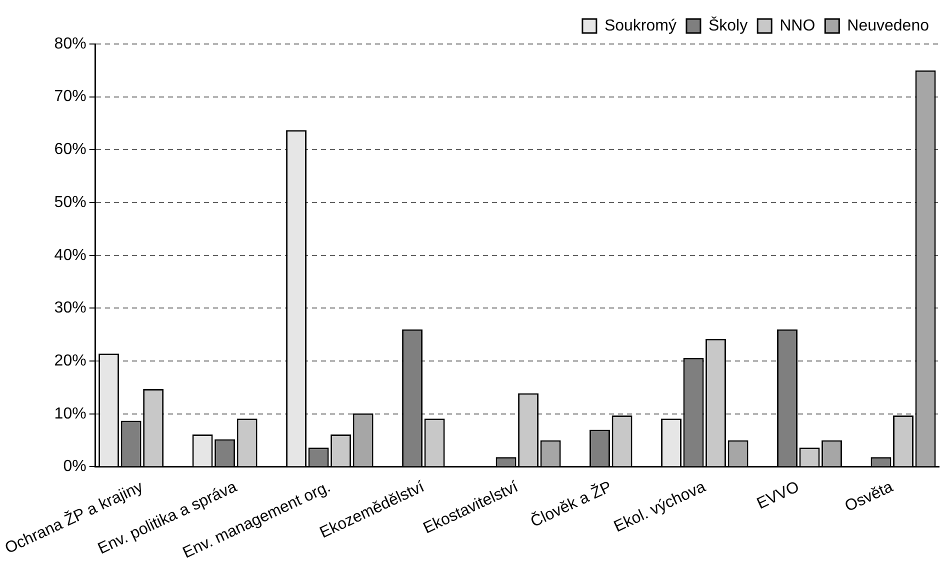 The height and width of the screenshot is (570, 945). Describe the element at coordinates (798, 25) in the screenshot. I see `legend-label: NNO` at that location.